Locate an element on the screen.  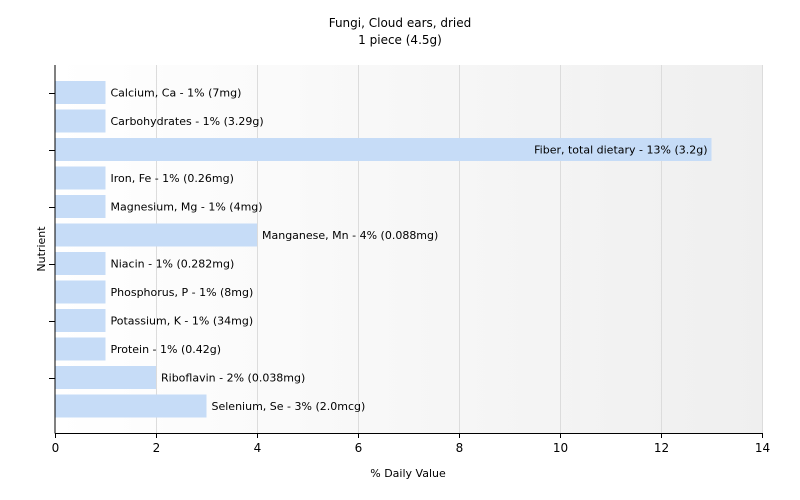
x-tick-label-14: 14 is located at coordinates (762, 448).